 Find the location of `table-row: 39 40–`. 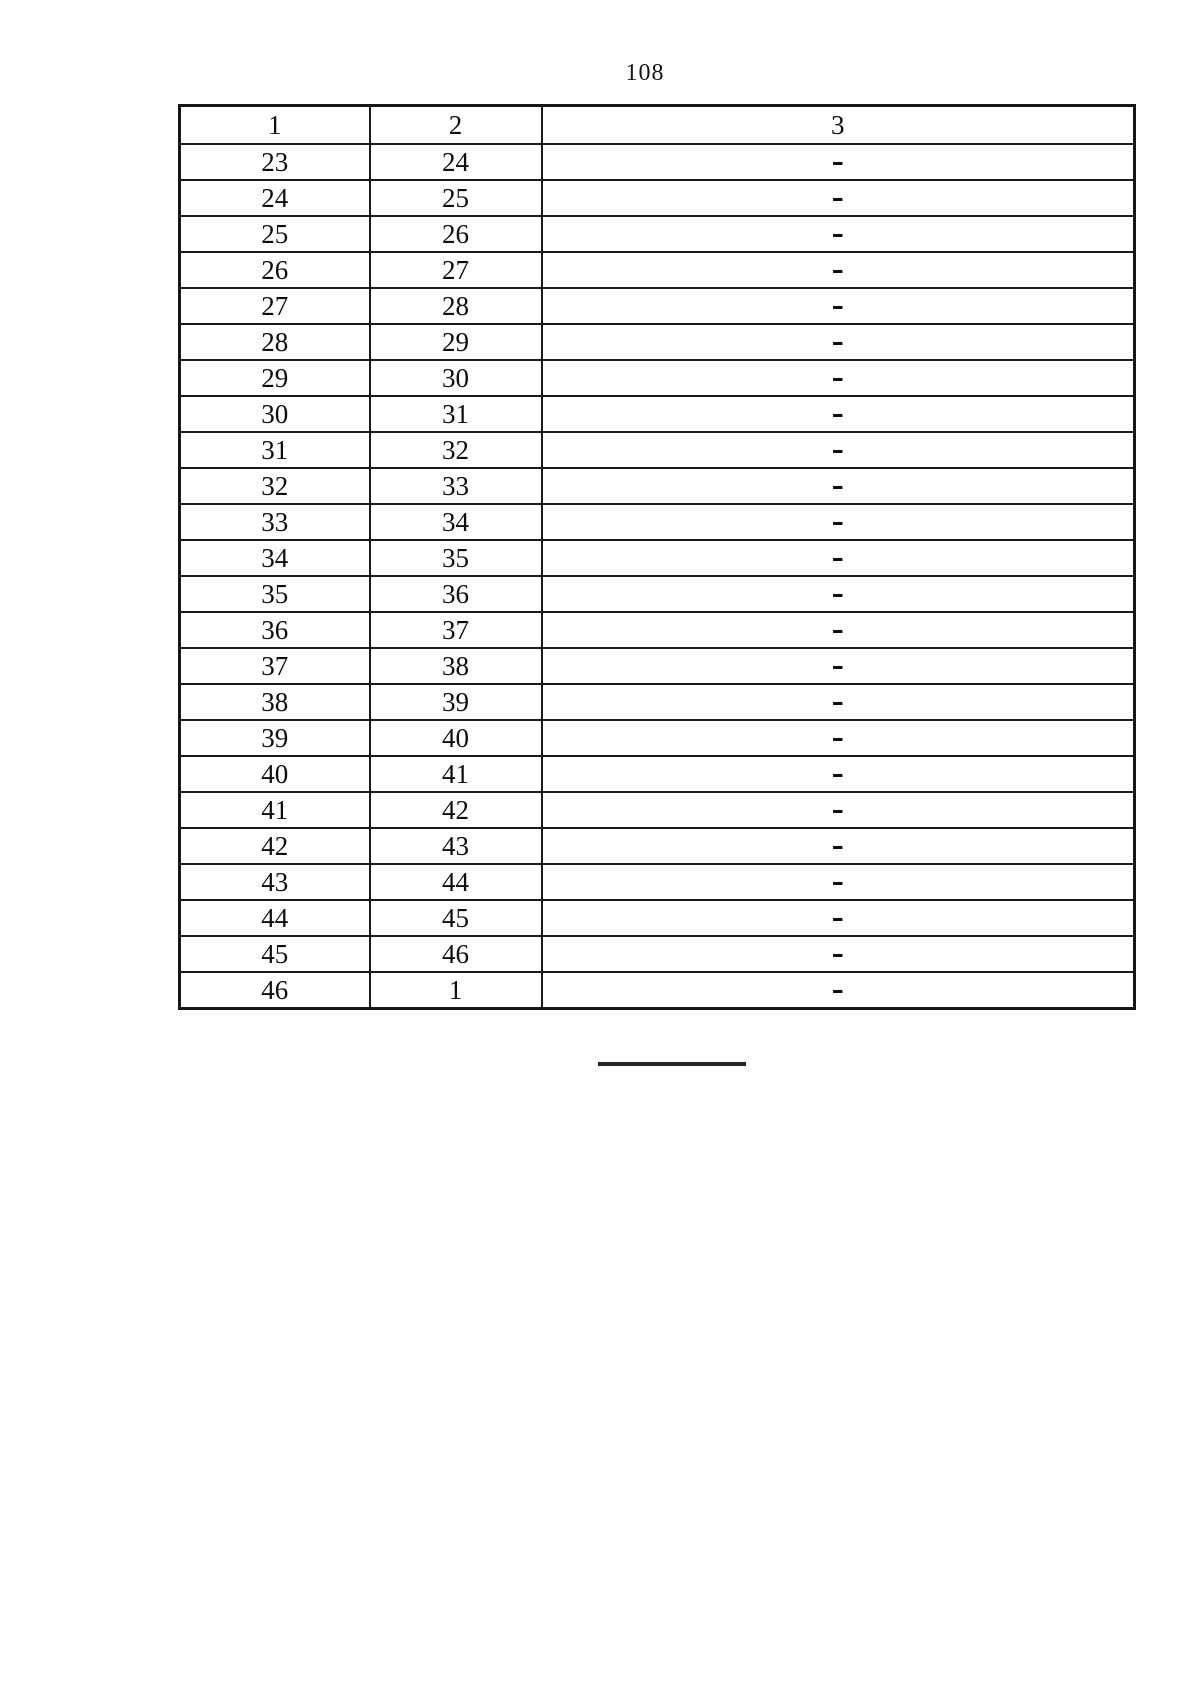

table-row: 39 40– is located at coordinates (657, 738).